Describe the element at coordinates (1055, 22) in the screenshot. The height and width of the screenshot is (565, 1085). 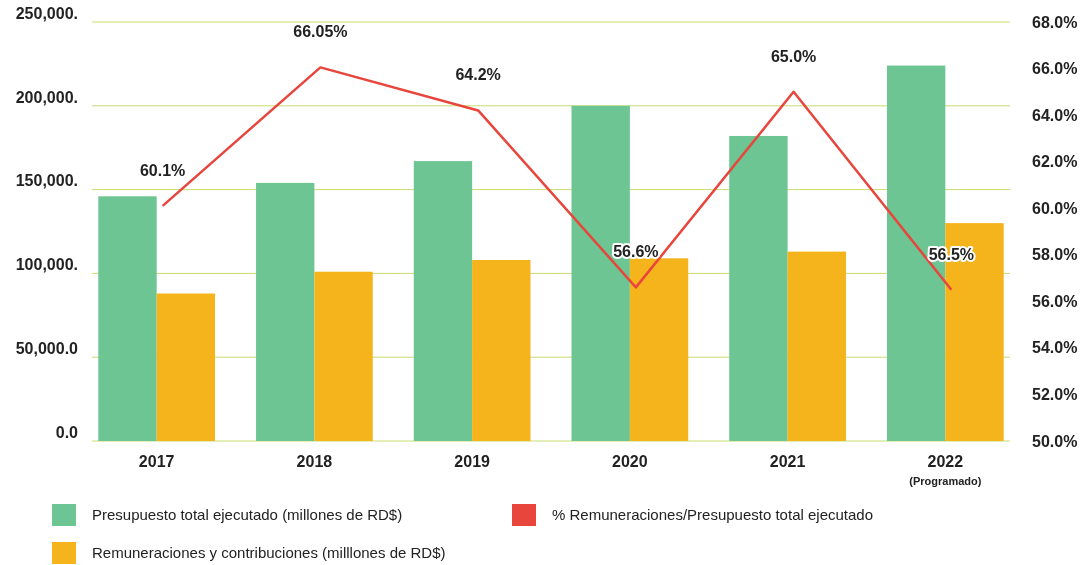
I see `y2-tick-label: 68.0%` at that location.